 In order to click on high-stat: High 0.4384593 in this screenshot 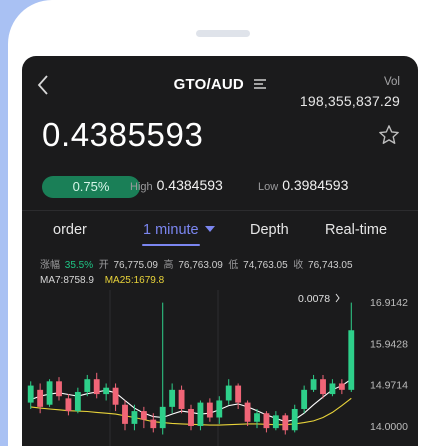, I will do `click(176, 185)`.